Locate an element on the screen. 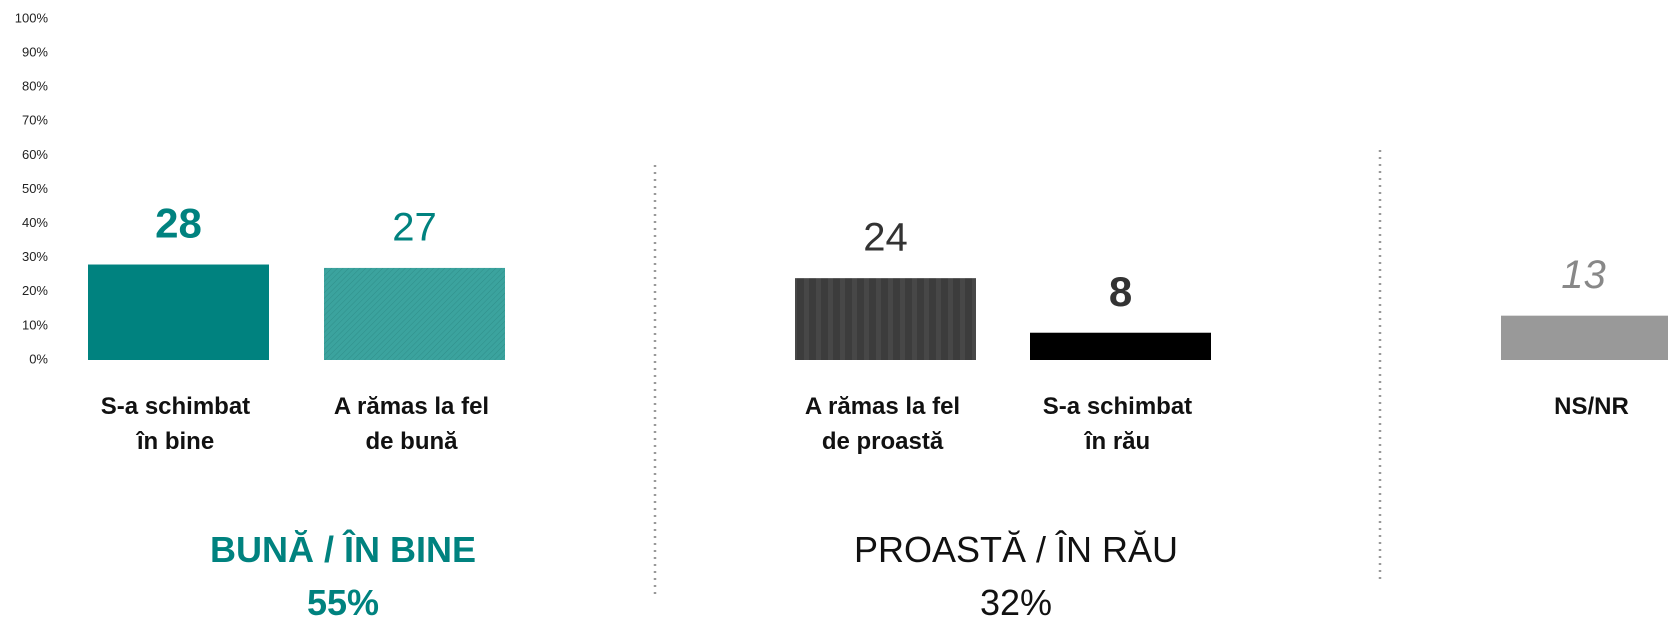  y-tick-label: 70% is located at coordinates (35, 120).